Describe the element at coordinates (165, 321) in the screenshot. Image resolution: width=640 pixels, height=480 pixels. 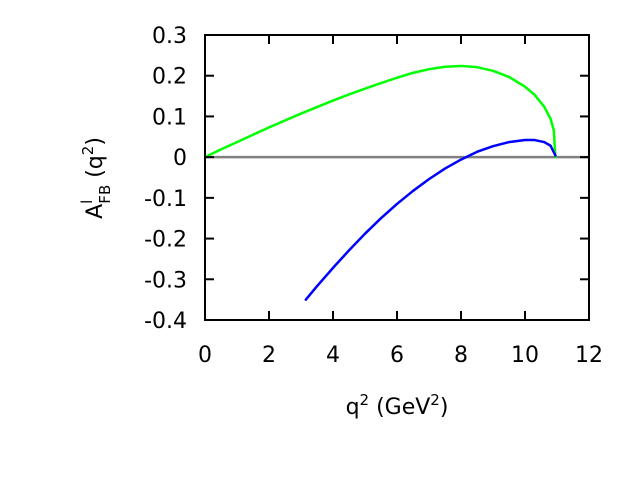
I see `y-tick-label: -0.4` at that location.